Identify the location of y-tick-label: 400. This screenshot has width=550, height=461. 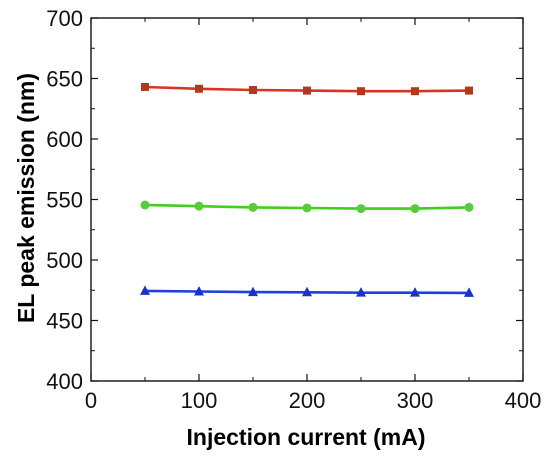
(64, 381).